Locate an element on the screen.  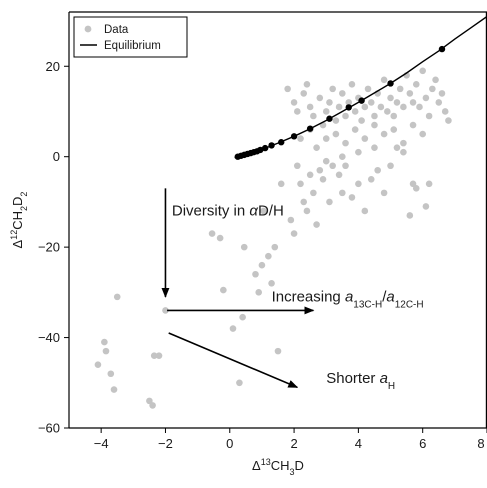
annotation-increasing: Increasing a13C-H/a12C-H is located at coordinates (348, 299).